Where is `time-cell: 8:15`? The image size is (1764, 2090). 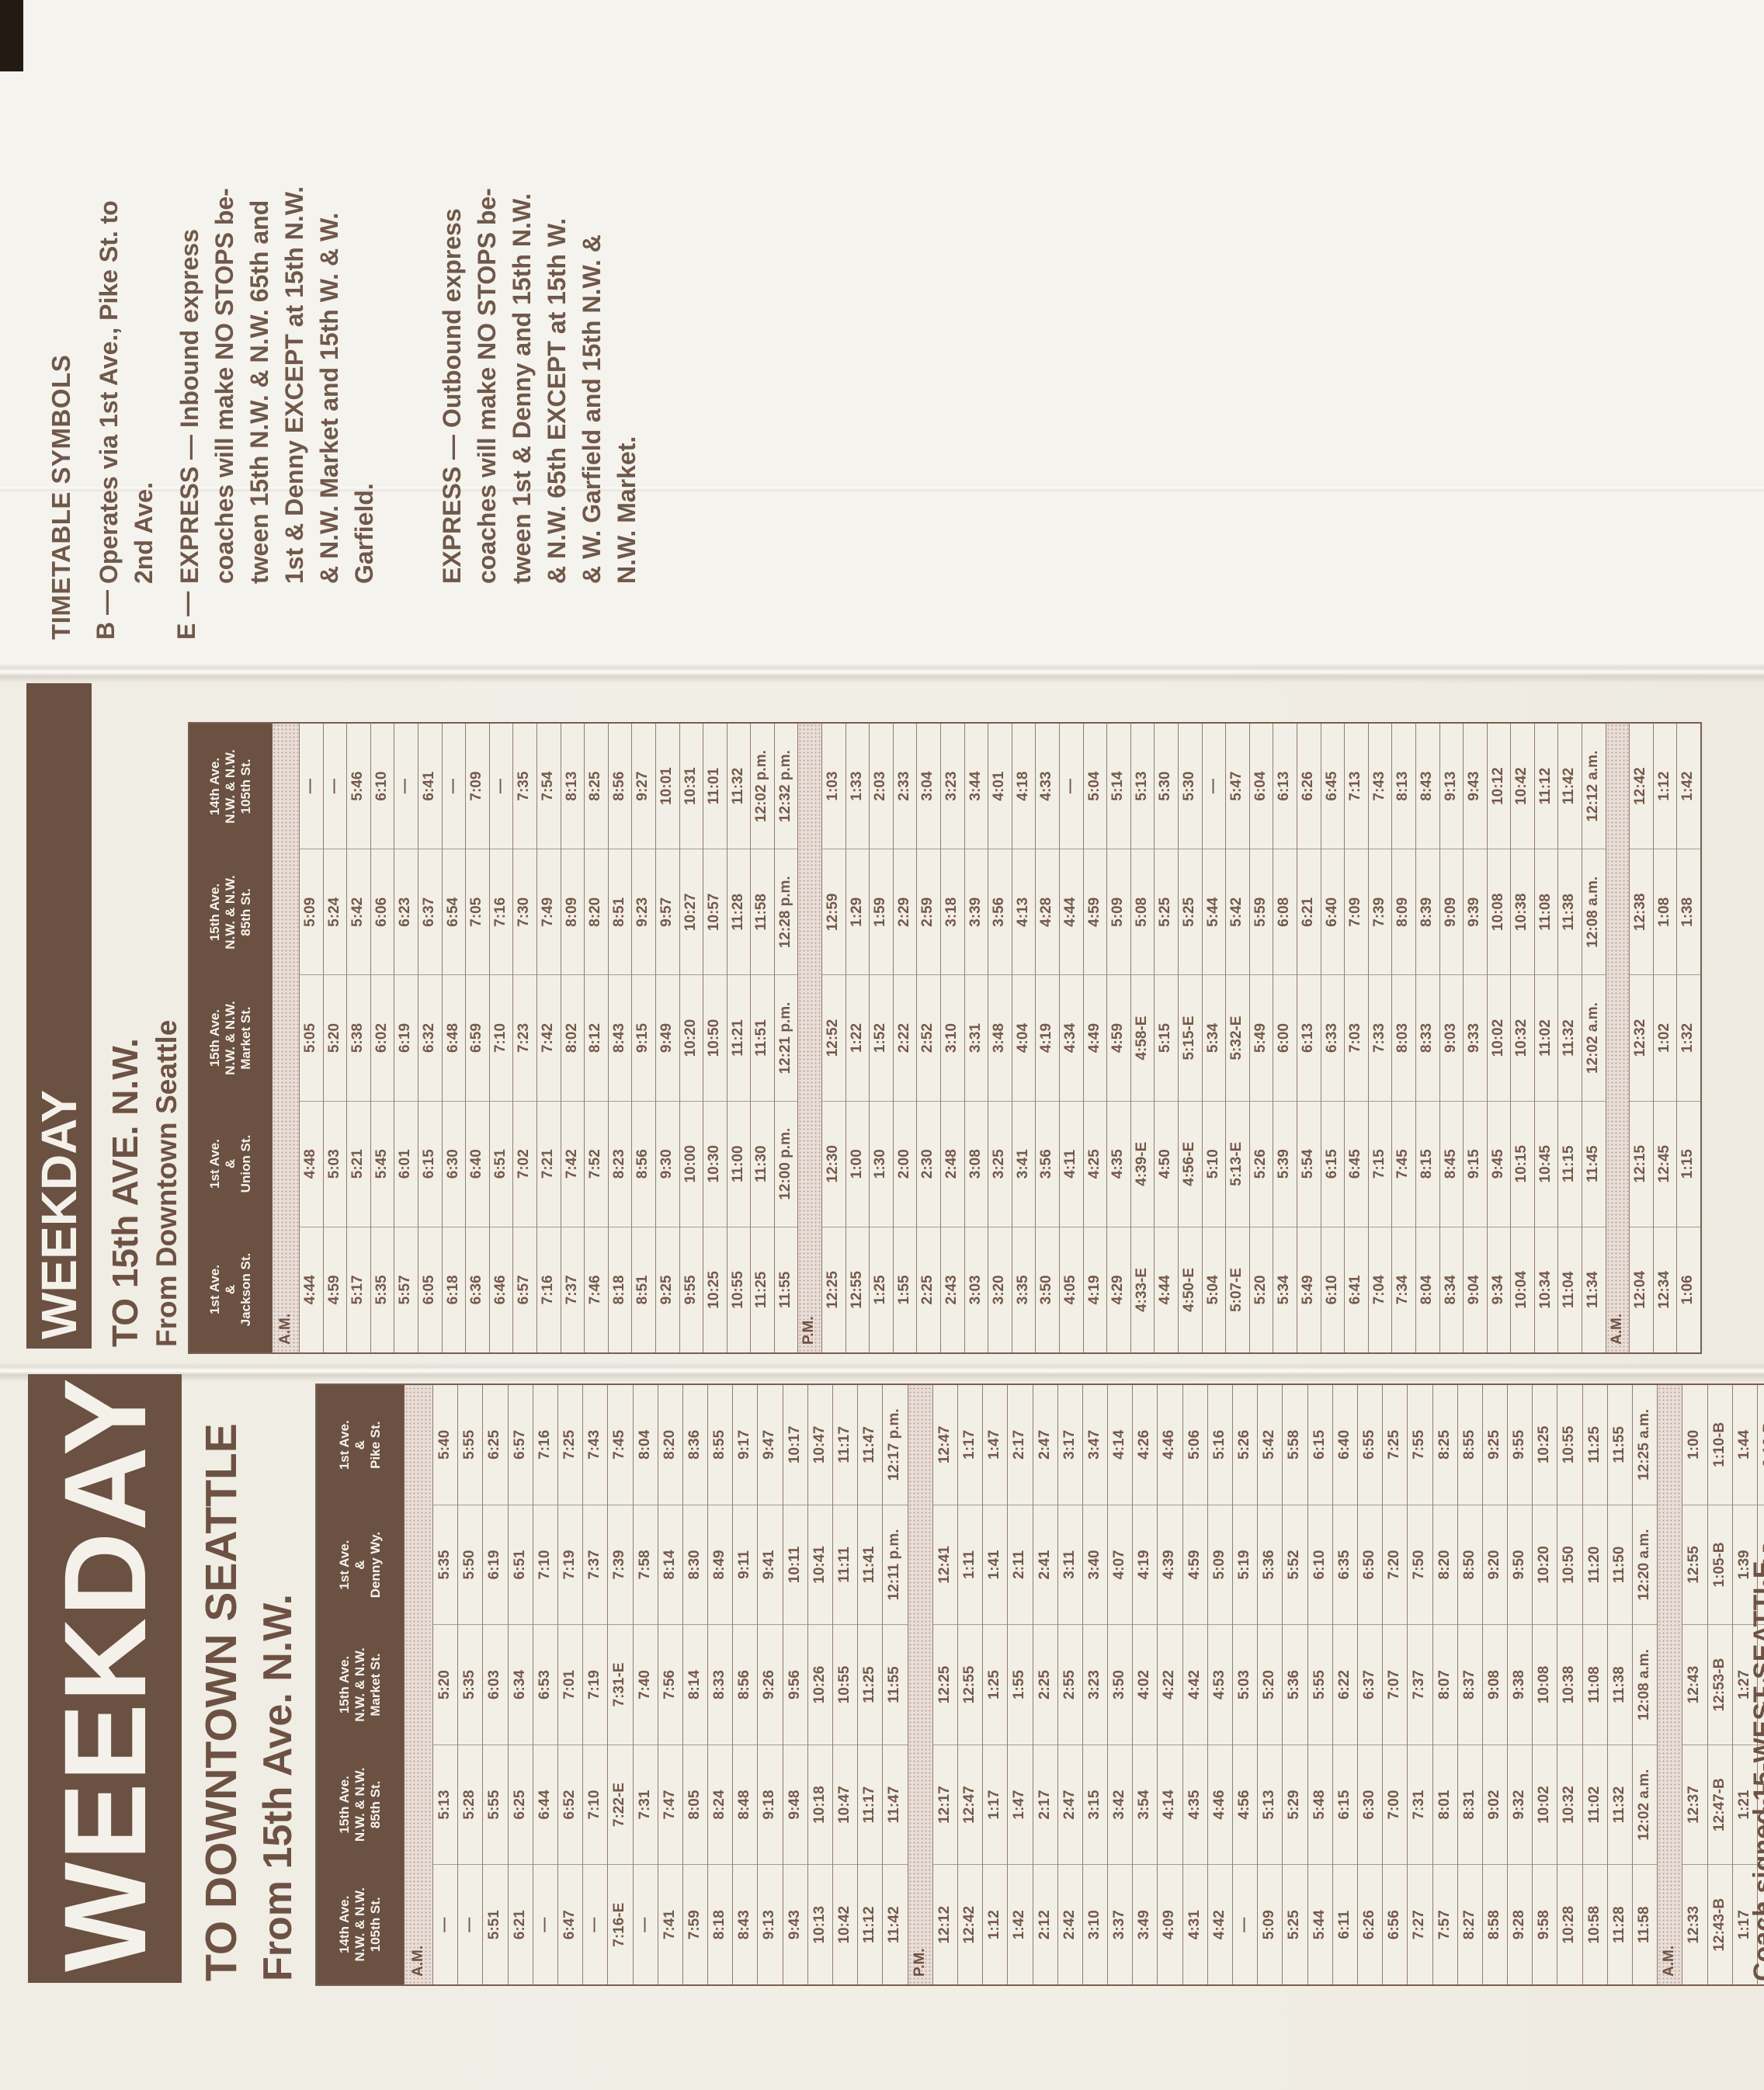
time-cell: 8:15 is located at coordinates (1427, 1164).